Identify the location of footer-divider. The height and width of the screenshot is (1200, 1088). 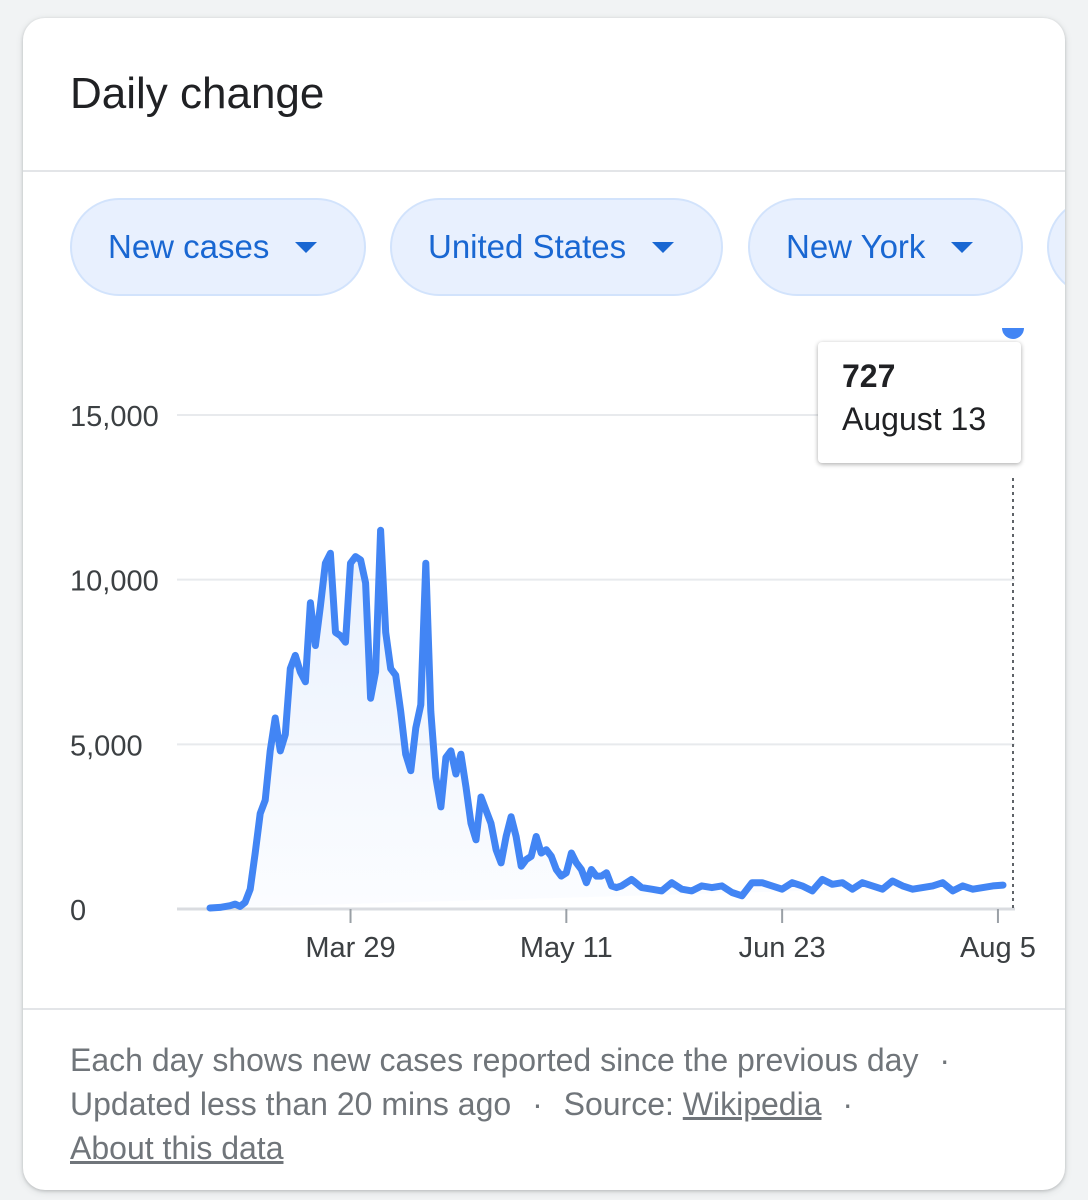
(544, 1009).